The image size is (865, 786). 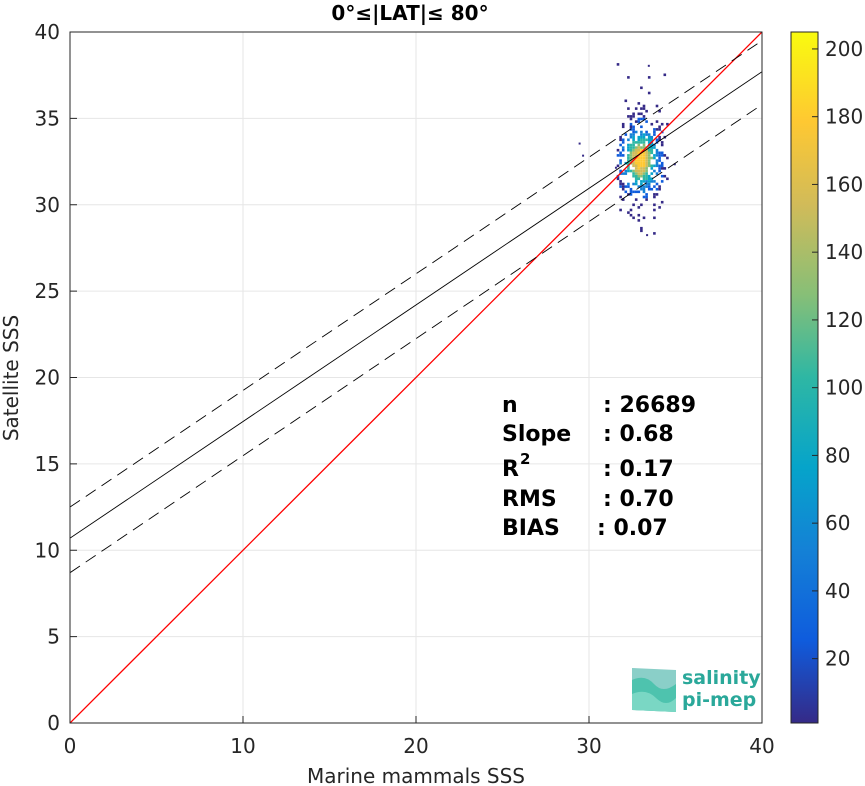 I want to click on x-axis-ticks: 0 10 20 30 40, so click(x=419, y=737).